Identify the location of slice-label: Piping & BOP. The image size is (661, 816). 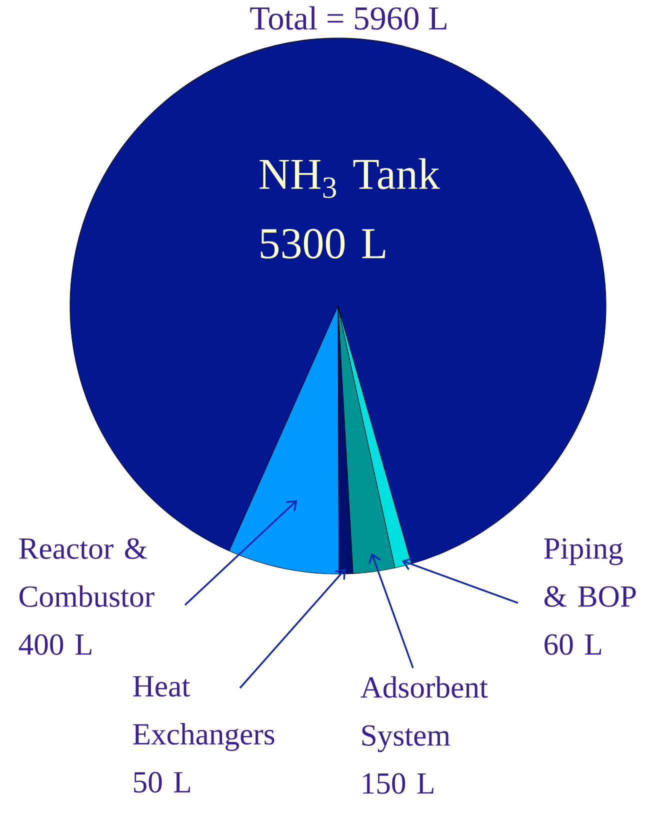
(590, 572).